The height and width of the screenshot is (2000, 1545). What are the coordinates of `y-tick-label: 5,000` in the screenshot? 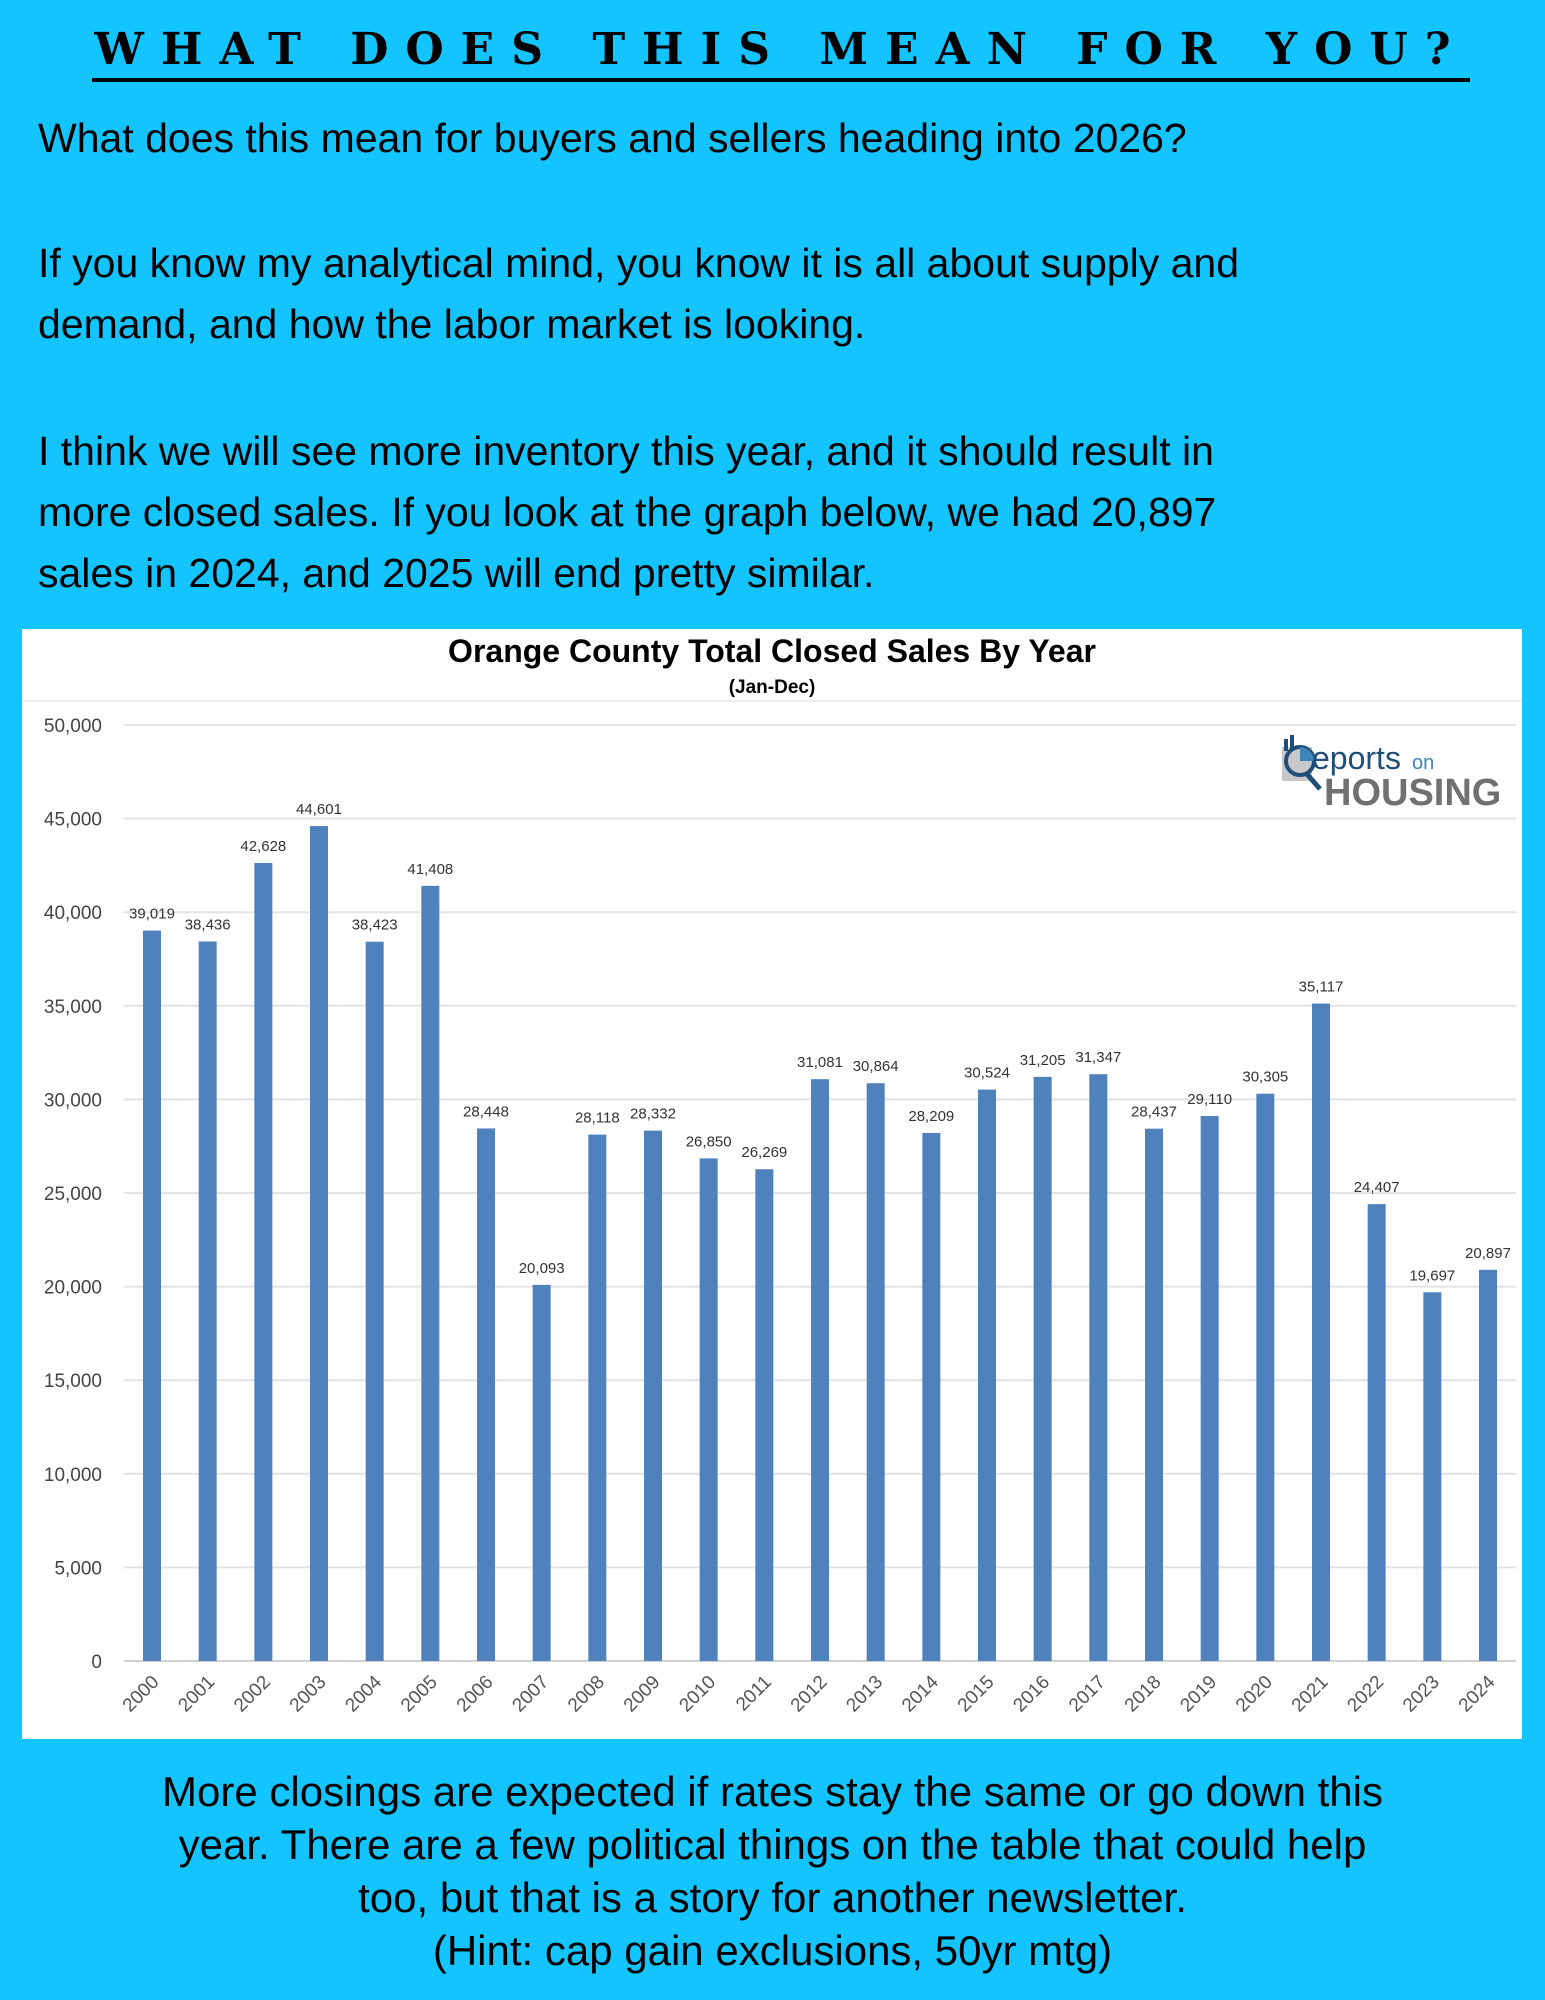 It's located at (78, 1568).